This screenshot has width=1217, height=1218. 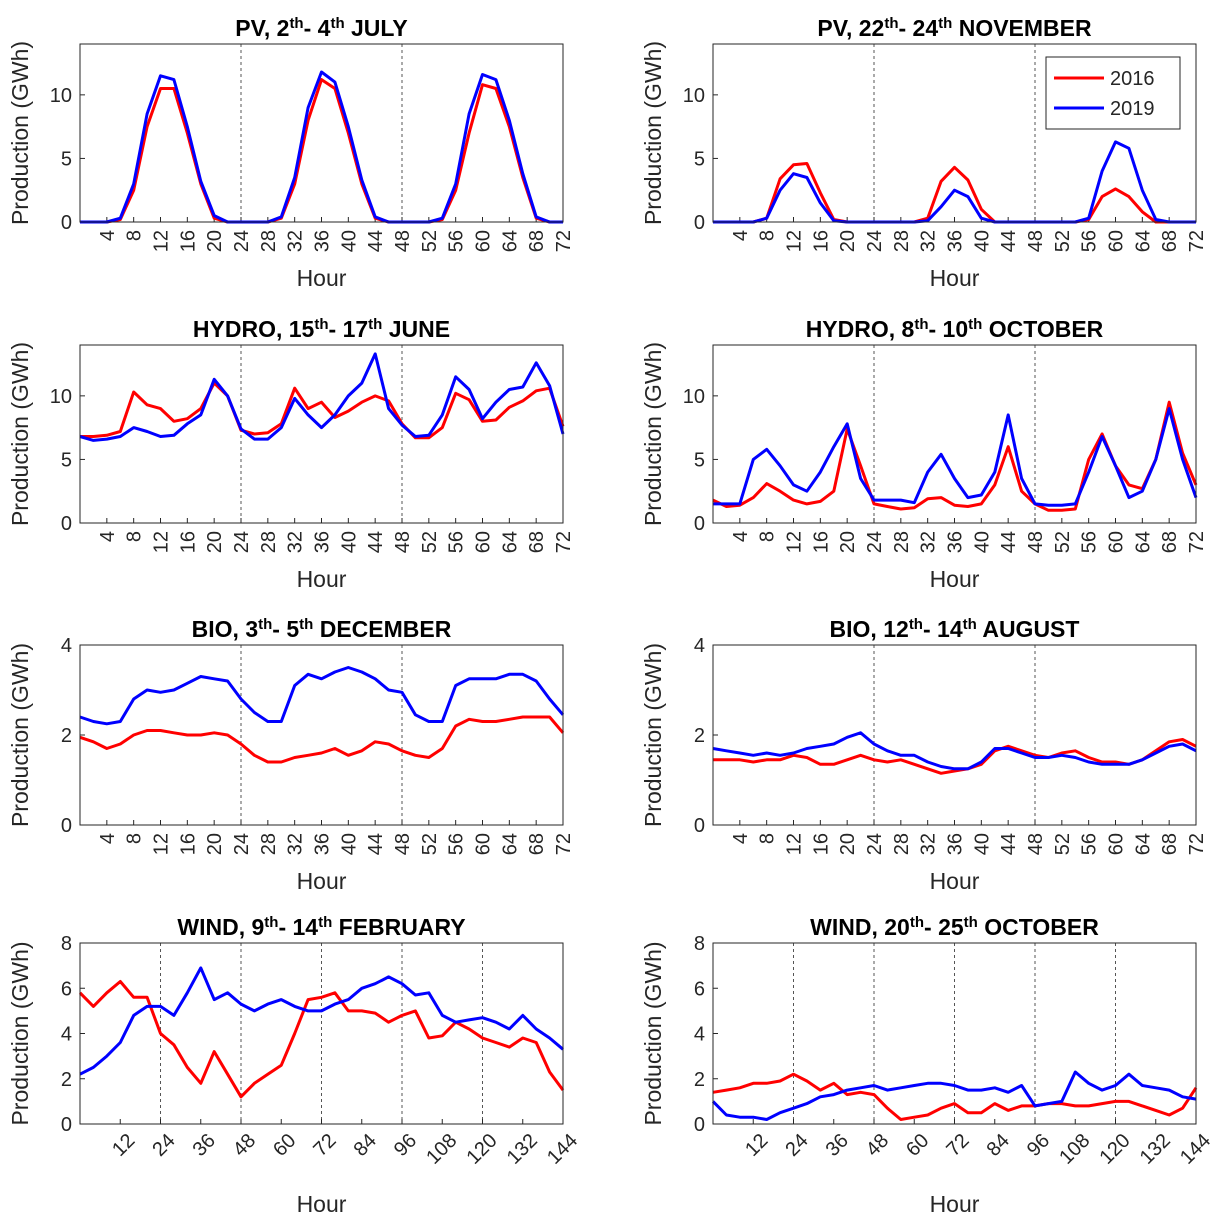 What do you see at coordinates (416, 329) in the screenshot?
I see `title-part: JUNE` at bounding box center [416, 329].